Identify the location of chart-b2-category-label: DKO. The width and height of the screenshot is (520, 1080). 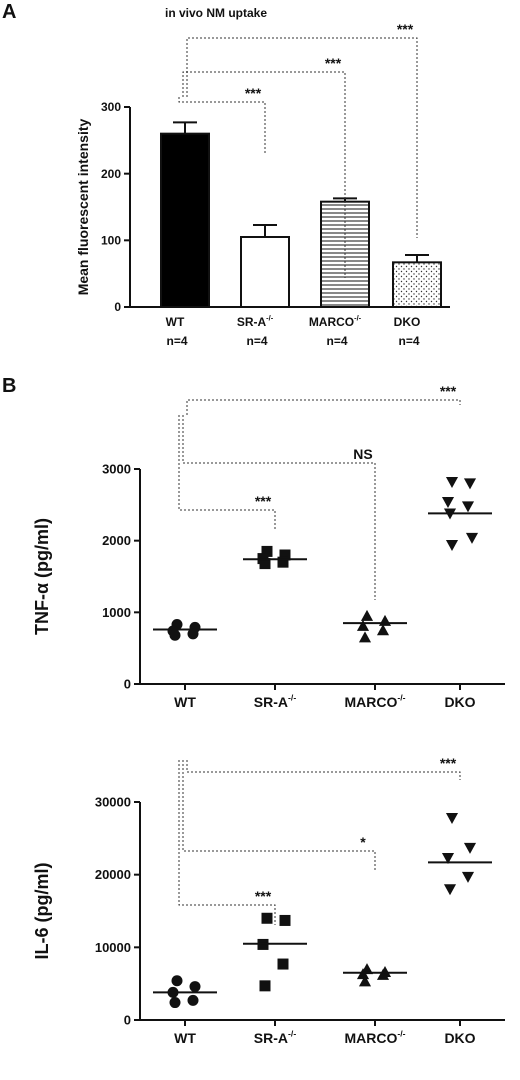
(459, 1038).